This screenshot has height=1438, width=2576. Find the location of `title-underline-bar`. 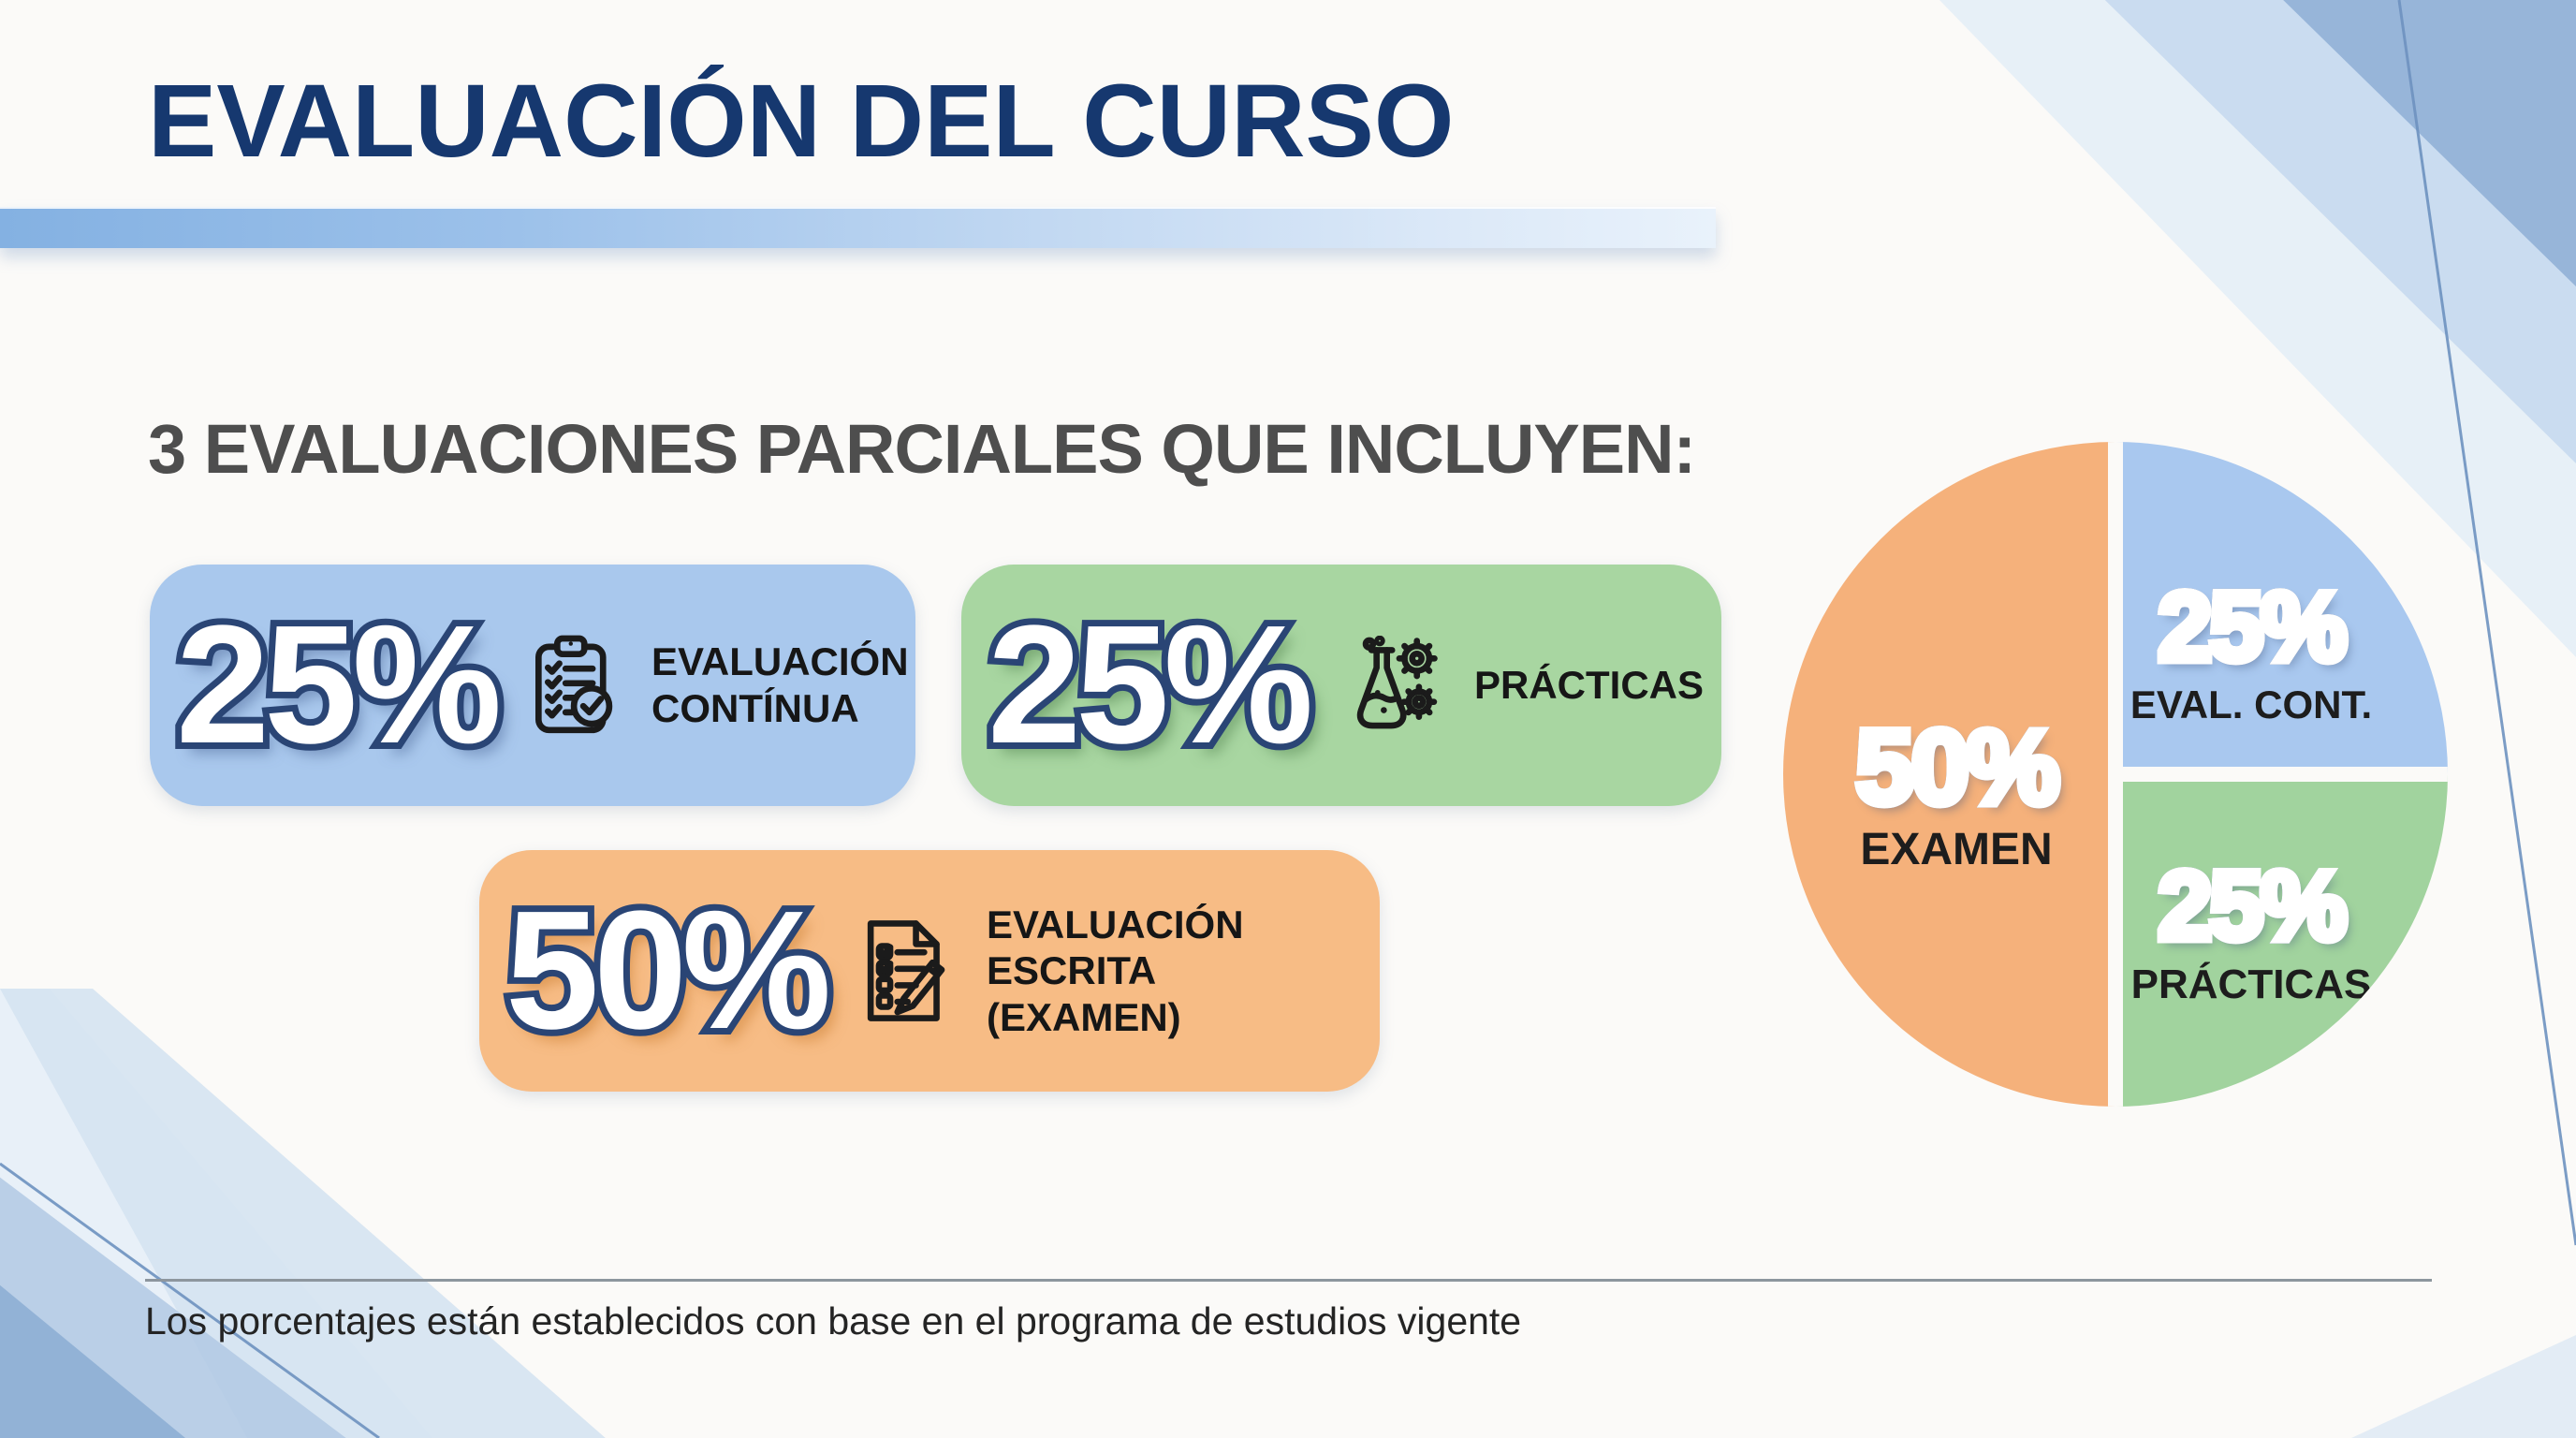

title-underline-bar is located at coordinates (858, 227).